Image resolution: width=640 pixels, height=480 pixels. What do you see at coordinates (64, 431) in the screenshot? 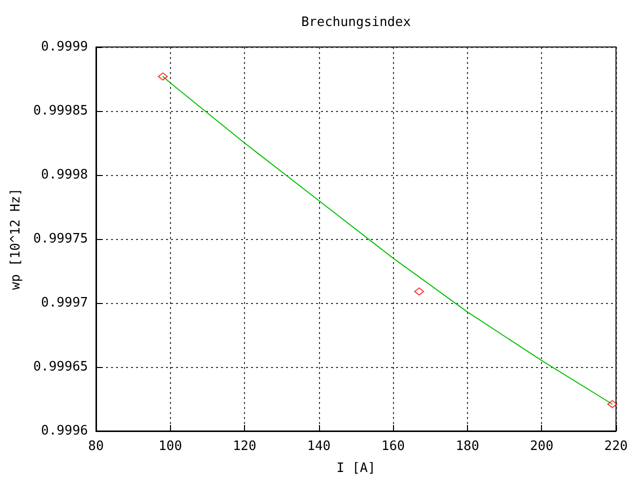
I see `y-tick-label: 0.9996` at bounding box center [64, 431].